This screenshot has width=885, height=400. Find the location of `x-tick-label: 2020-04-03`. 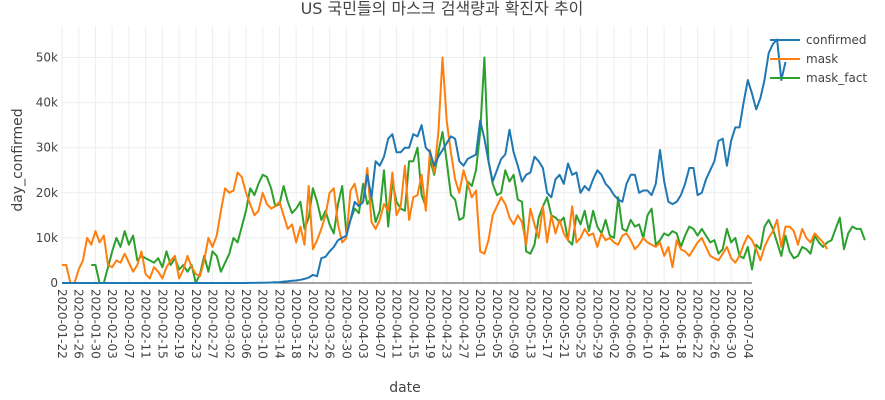

x-tick-label: 2020-04-03 is located at coordinates (363, 324).